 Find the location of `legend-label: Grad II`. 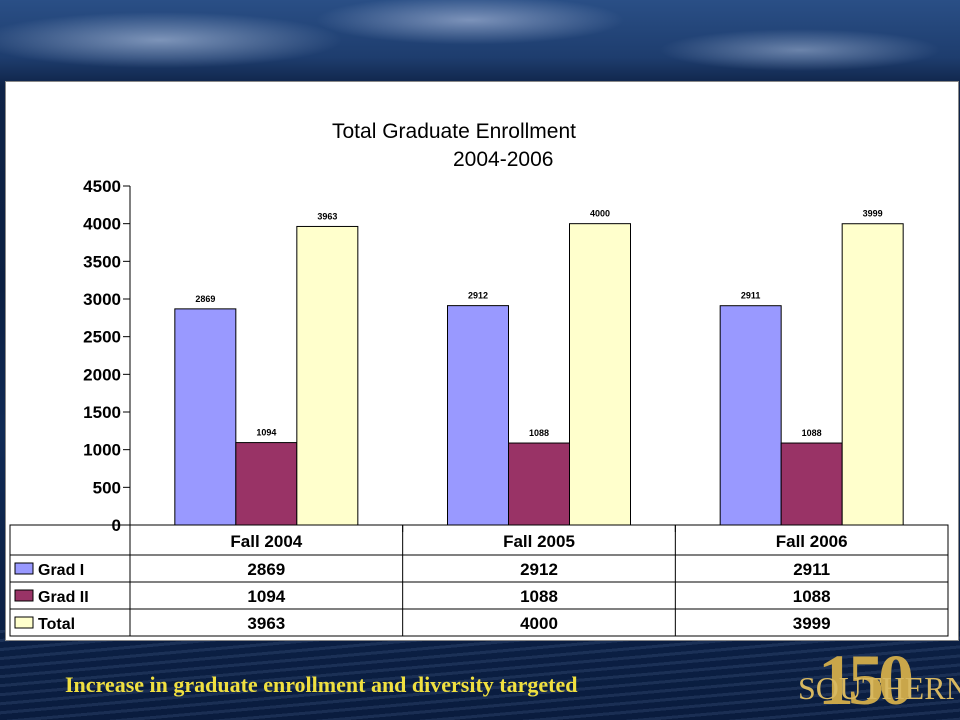

legend-label: Grad II is located at coordinates (63, 597).